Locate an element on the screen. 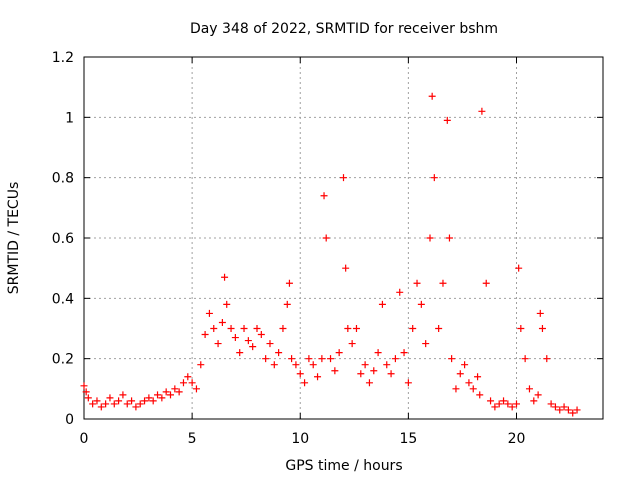  x-tick-label: 10 is located at coordinates (300, 439).